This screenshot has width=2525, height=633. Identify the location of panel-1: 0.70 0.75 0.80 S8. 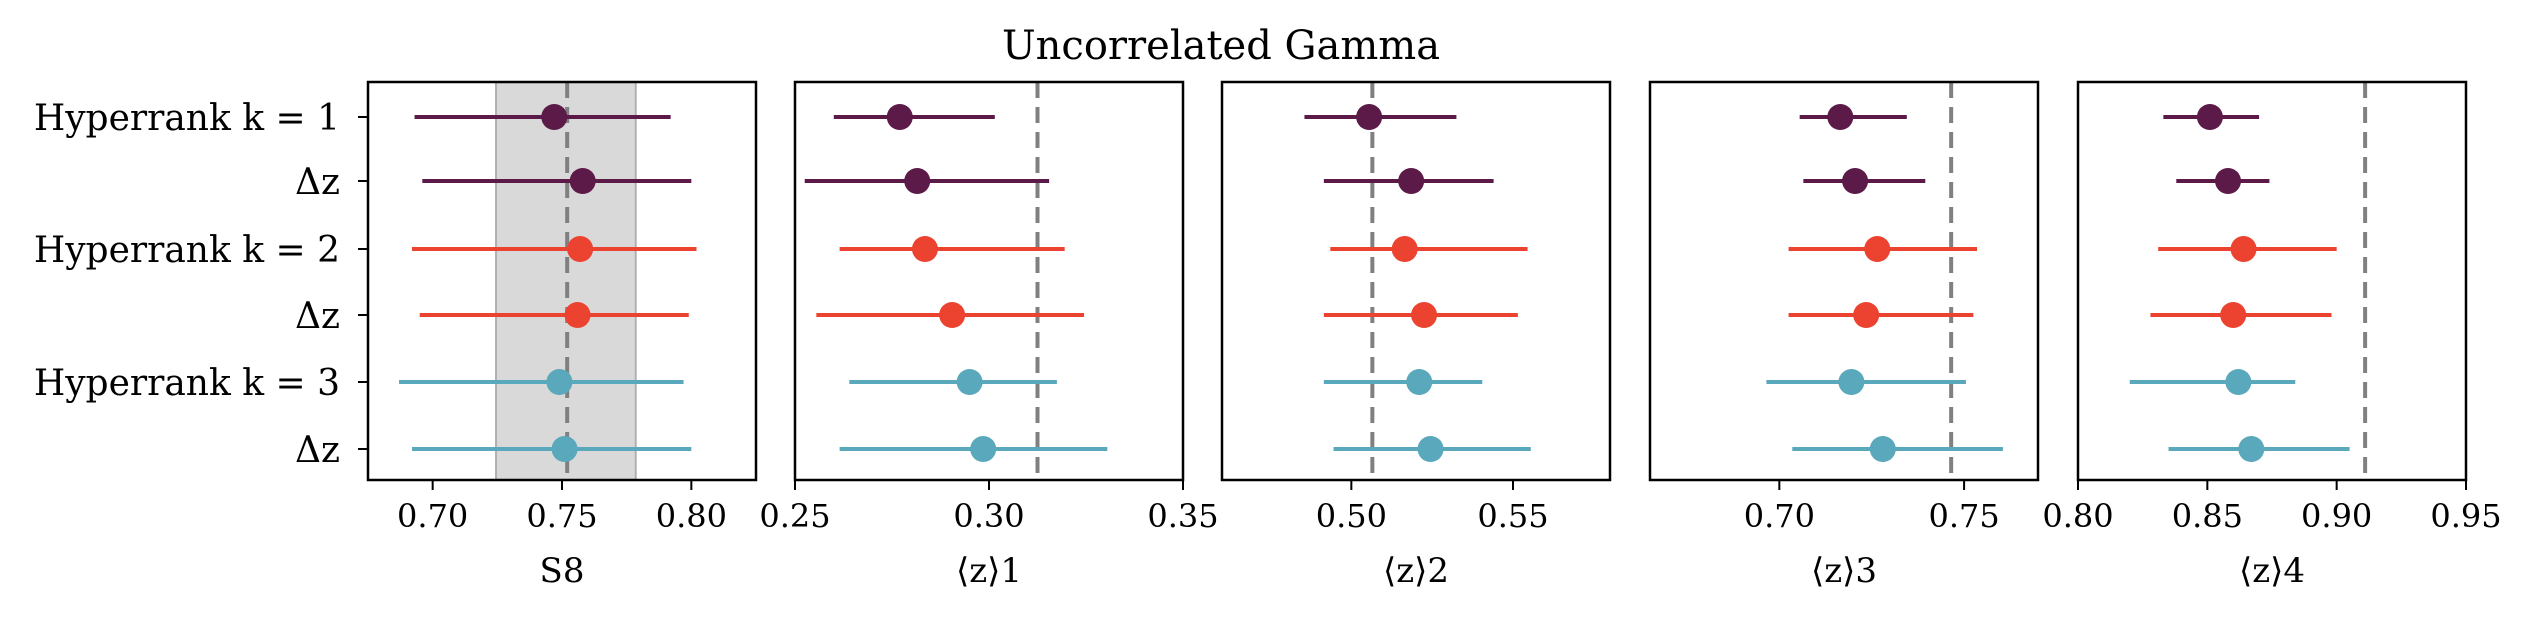
(558, 335).